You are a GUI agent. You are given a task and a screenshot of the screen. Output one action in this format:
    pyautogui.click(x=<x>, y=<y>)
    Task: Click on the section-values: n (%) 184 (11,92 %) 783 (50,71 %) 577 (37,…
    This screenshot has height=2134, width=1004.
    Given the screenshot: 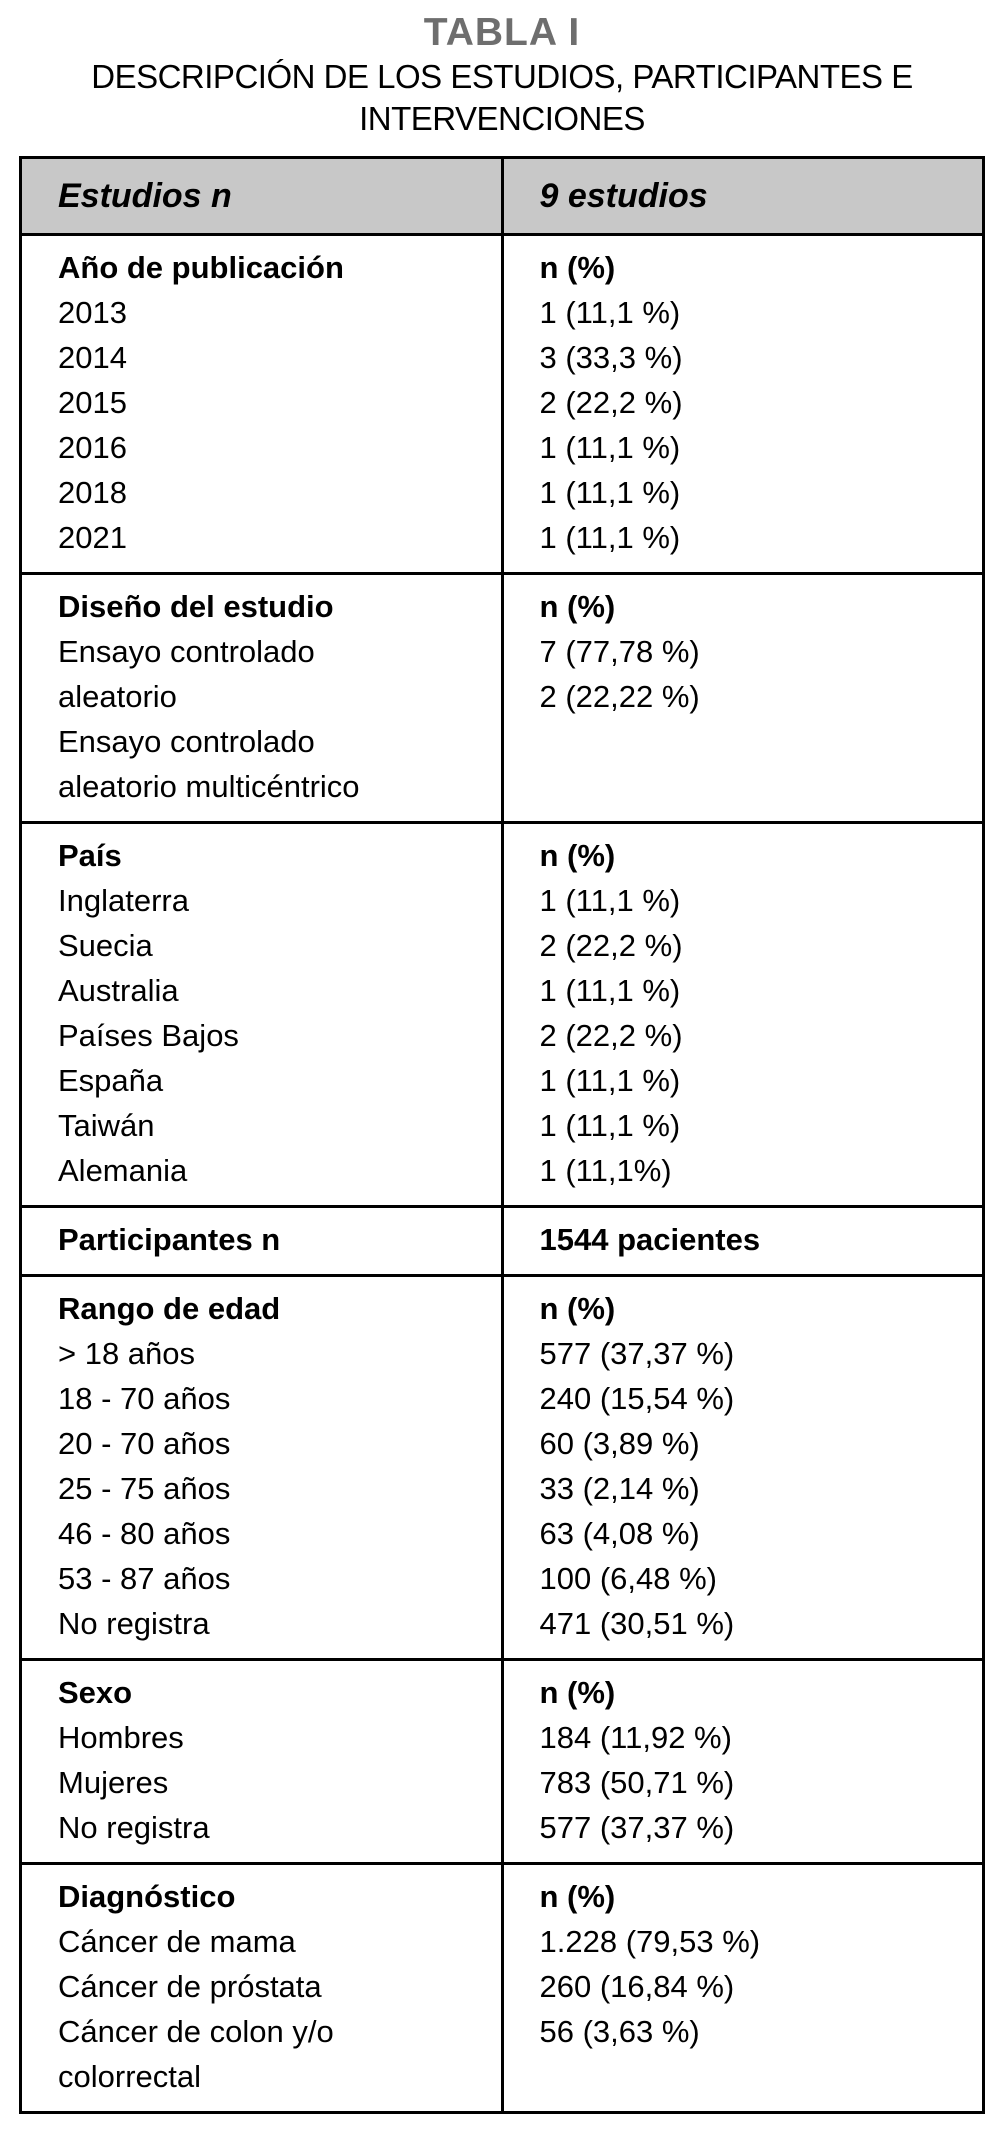 What is the action you would take?
    pyautogui.click(x=752, y=1760)
    